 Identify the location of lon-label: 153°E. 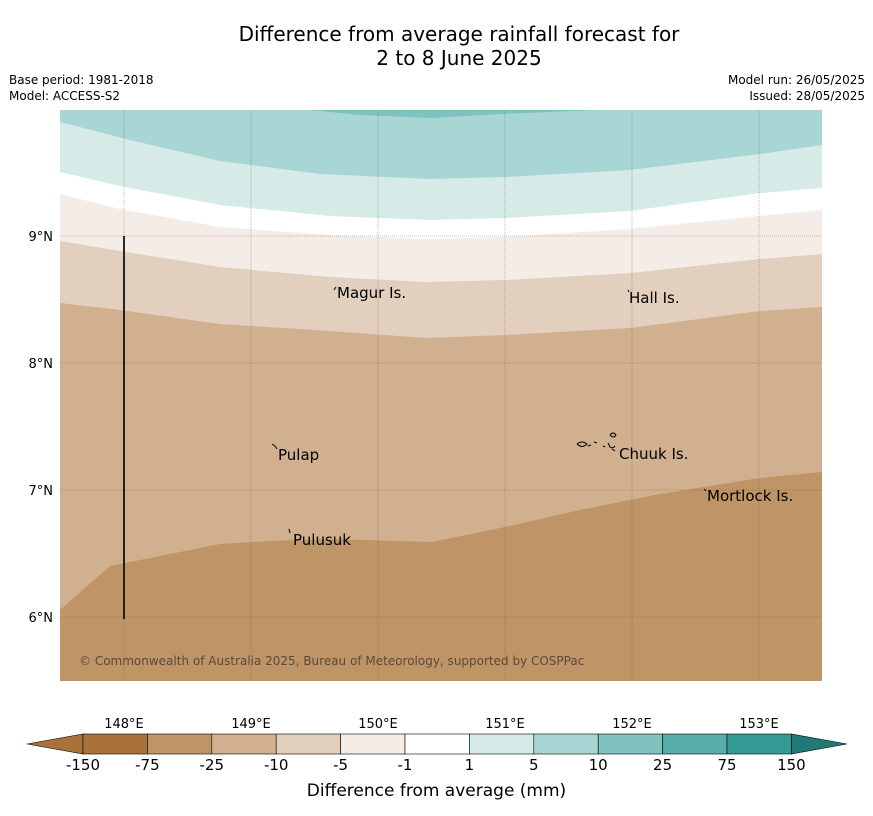
(759, 724).